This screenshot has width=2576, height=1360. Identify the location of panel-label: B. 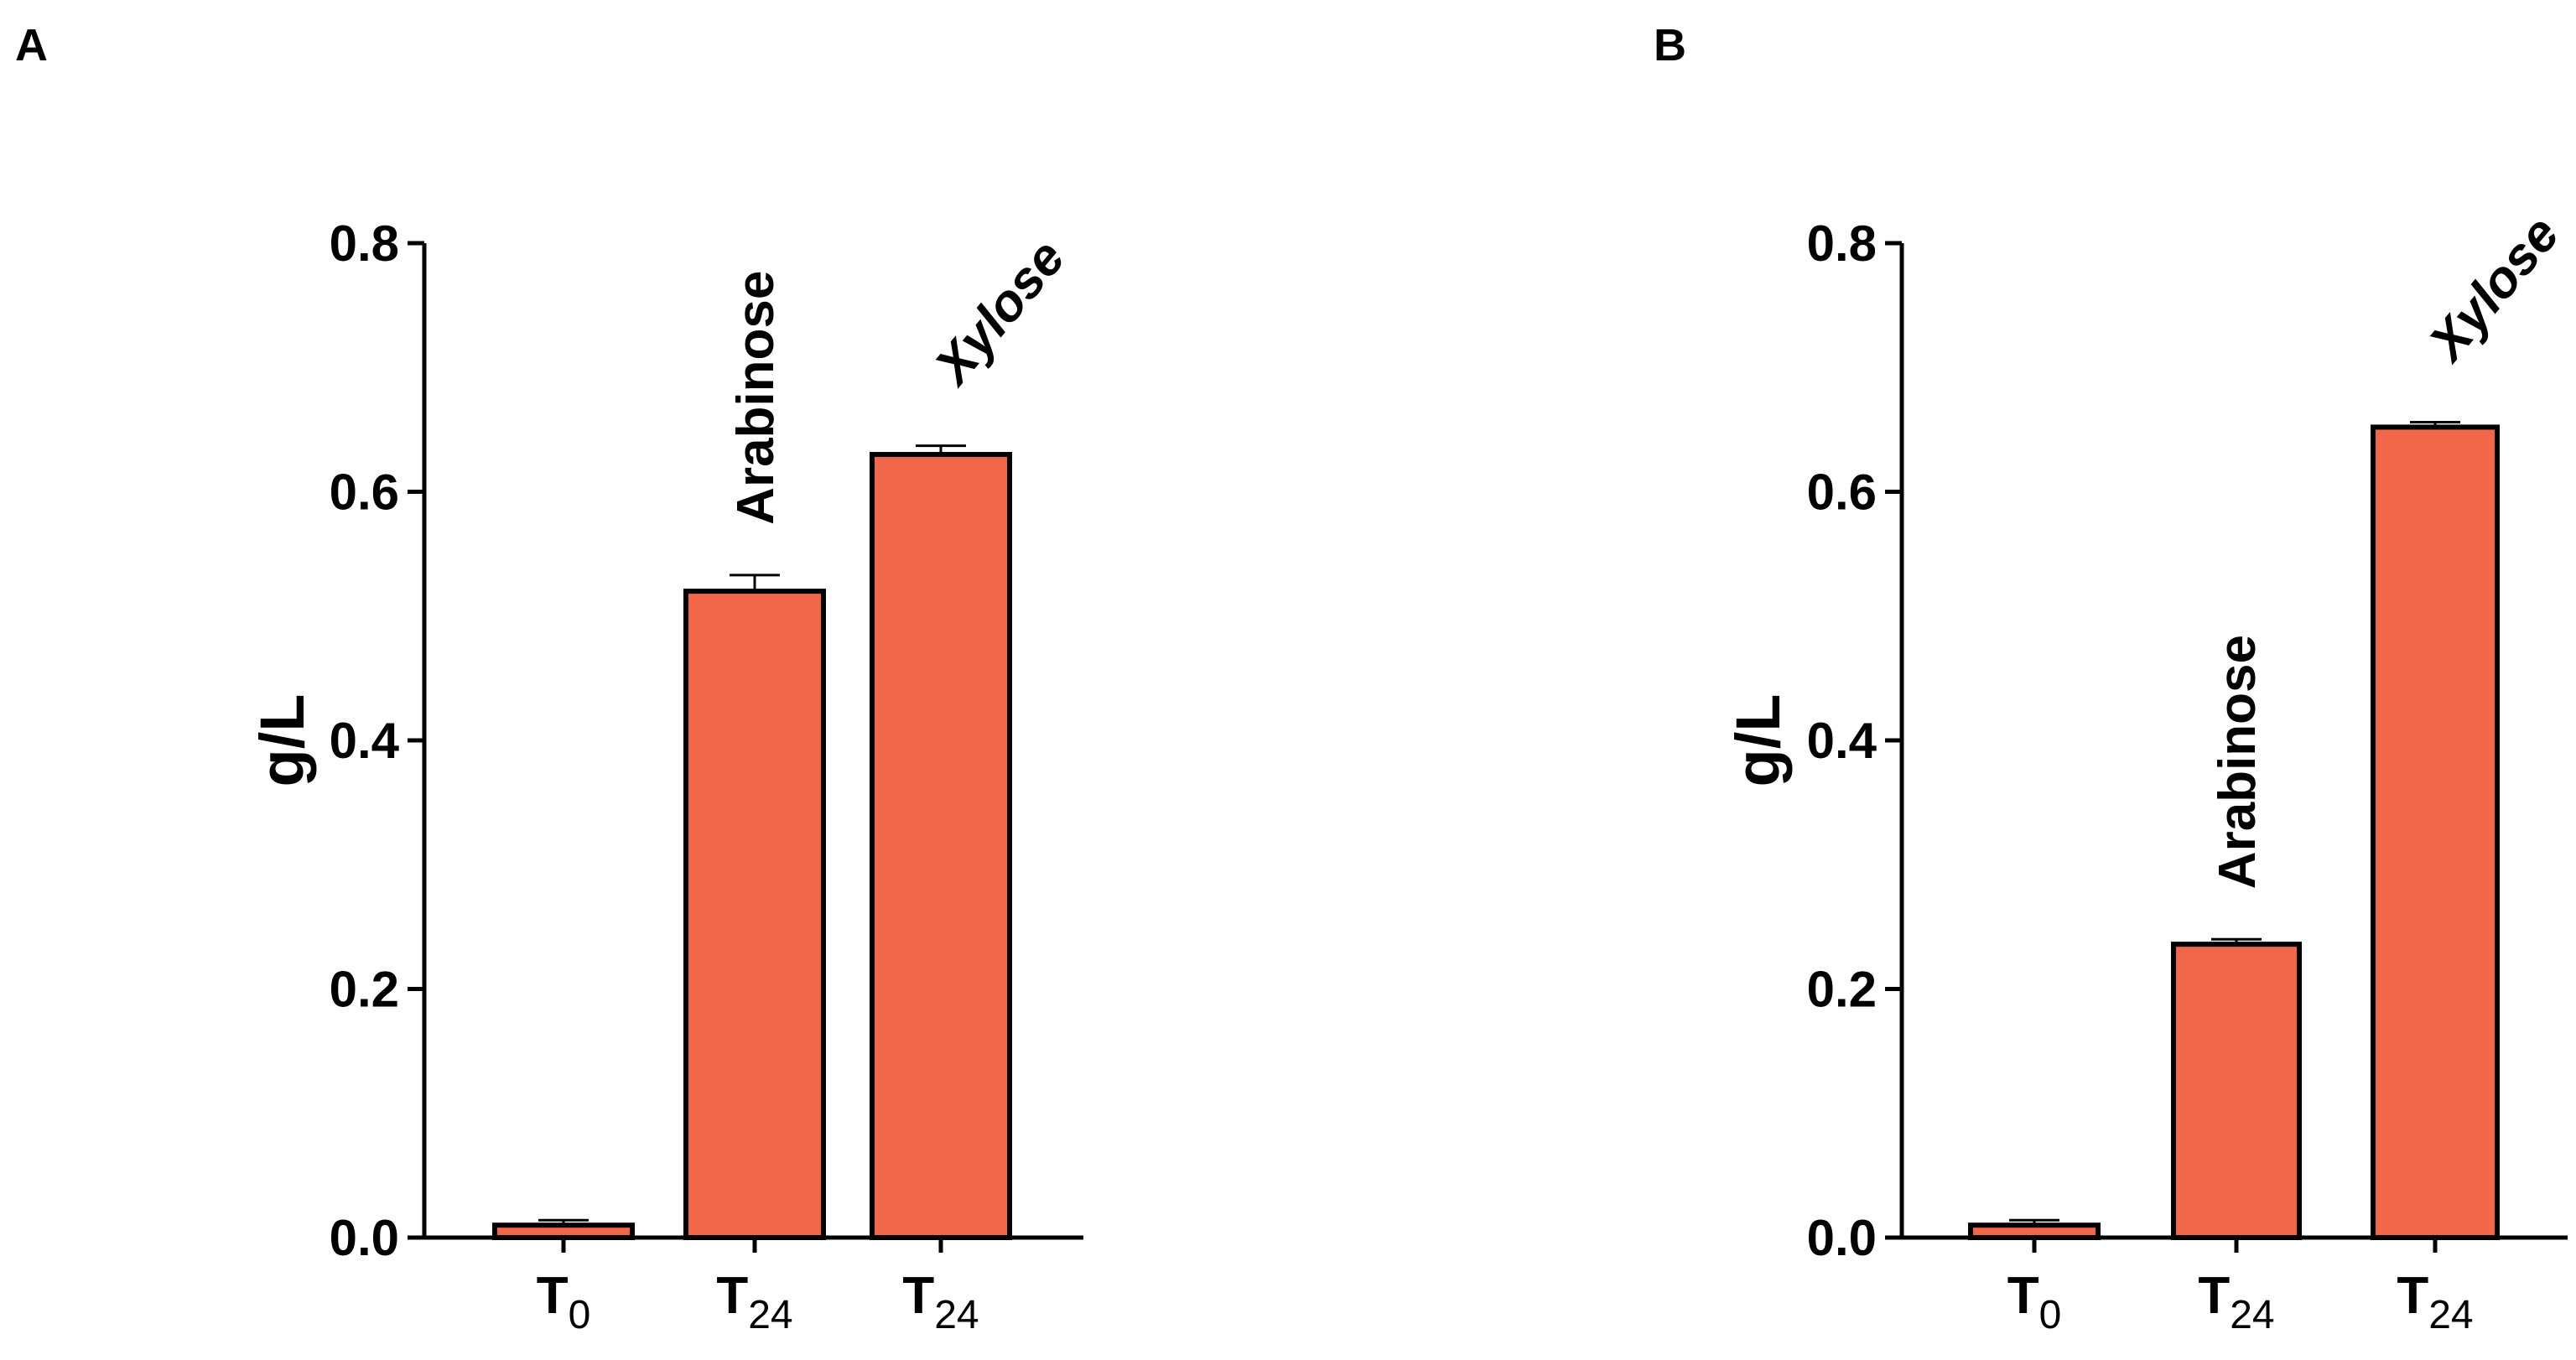
(1670, 45).